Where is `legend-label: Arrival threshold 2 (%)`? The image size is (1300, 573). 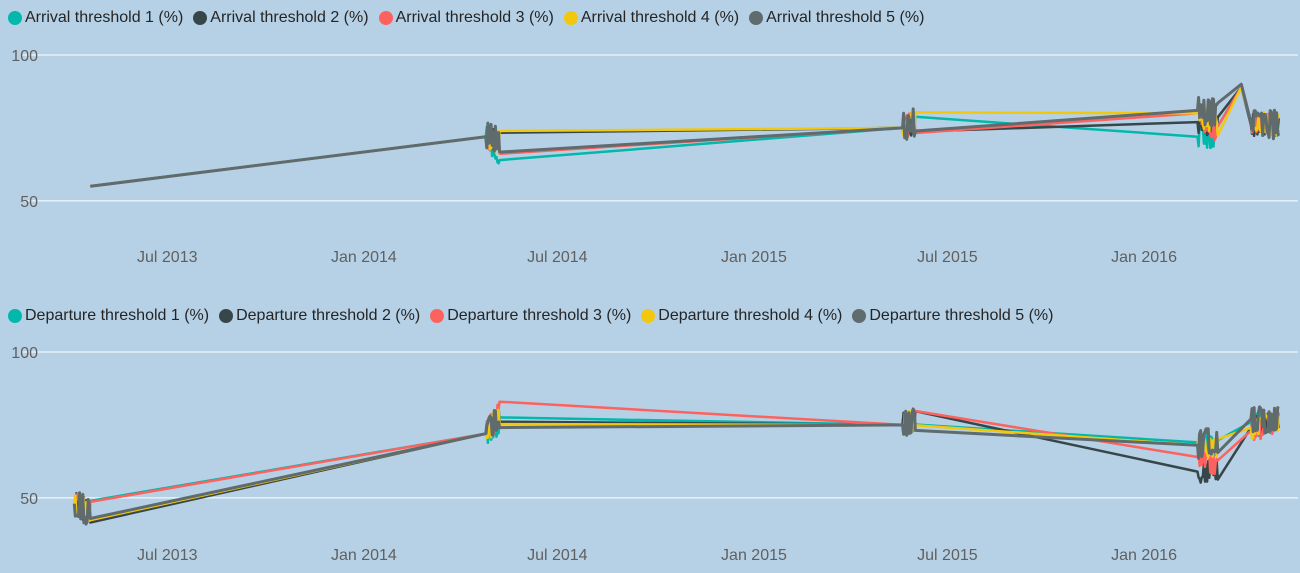
legend-label: Arrival threshold 2 (%) is located at coordinates (289, 17).